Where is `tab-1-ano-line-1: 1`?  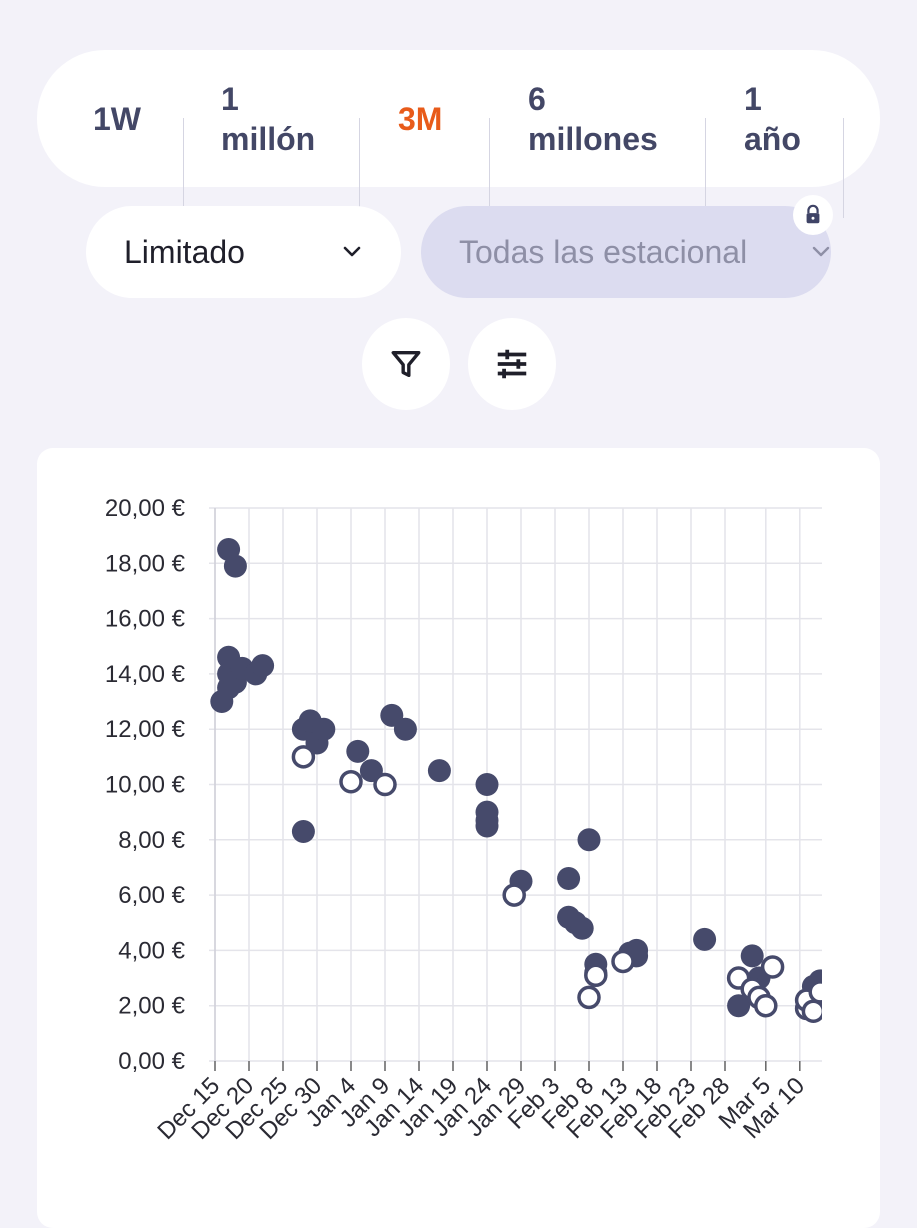
tab-1-ano-line-1: 1 is located at coordinates (753, 98).